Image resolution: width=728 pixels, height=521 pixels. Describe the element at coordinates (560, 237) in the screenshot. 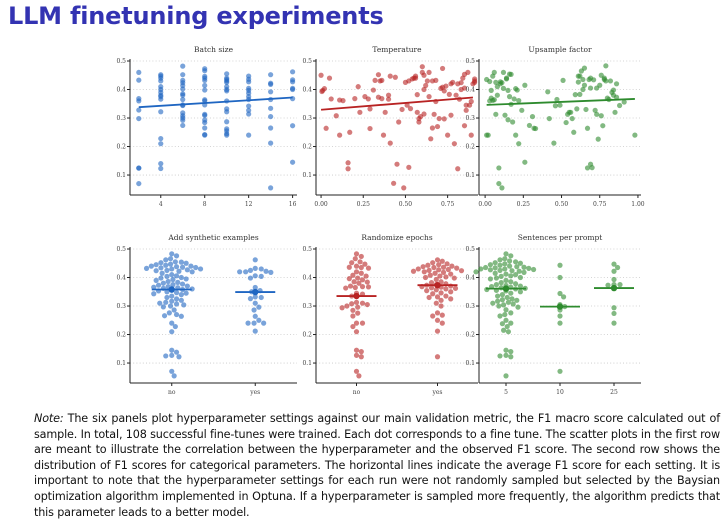

I see `panel-title: Sentences per prompt` at that location.